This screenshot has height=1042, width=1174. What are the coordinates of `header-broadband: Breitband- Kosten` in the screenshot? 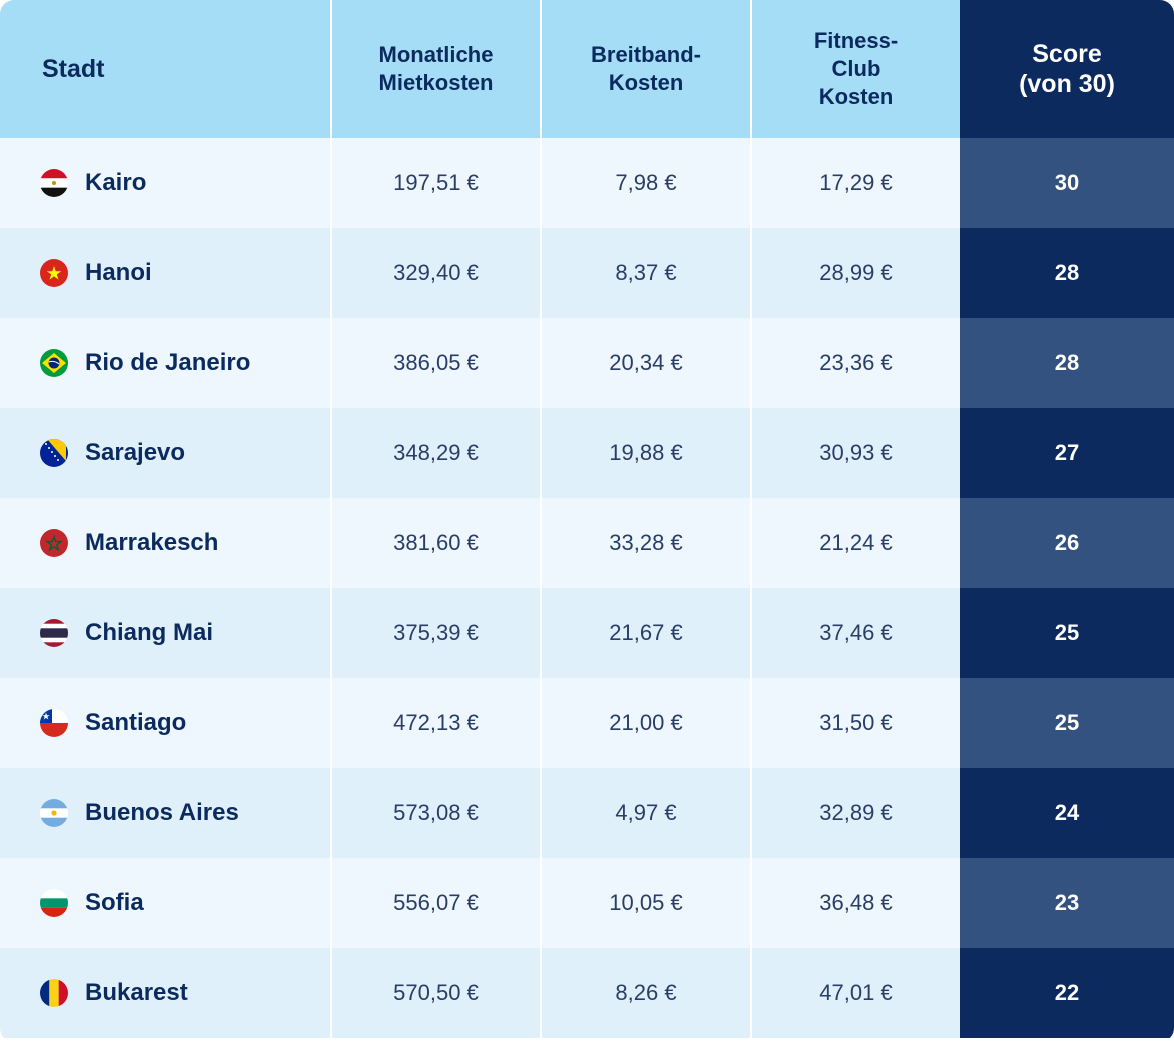 It's located at (646, 69).